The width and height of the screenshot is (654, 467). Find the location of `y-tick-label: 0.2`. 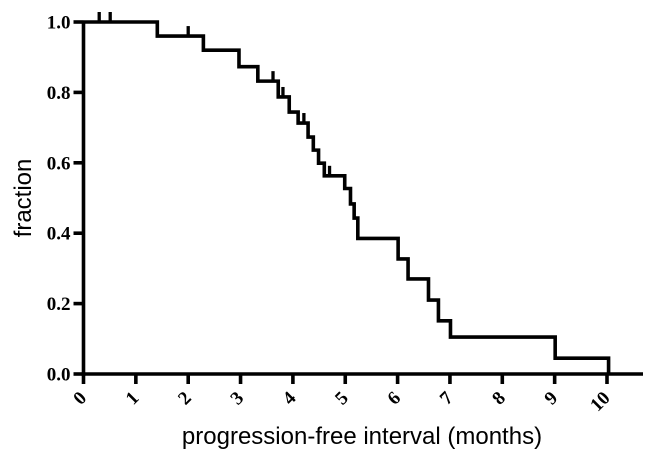

y-tick-label: 0.2 is located at coordinates (59, 304).